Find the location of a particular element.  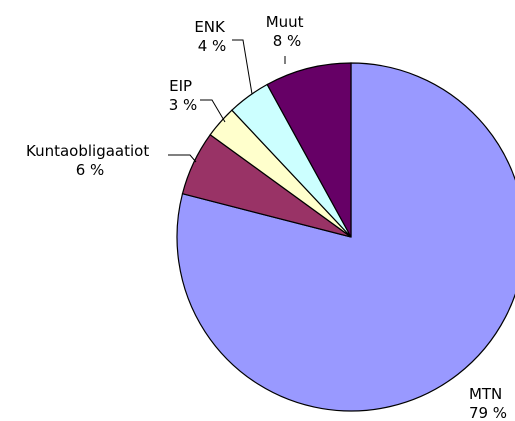

leader-lines is located at coordinates (227, 101).